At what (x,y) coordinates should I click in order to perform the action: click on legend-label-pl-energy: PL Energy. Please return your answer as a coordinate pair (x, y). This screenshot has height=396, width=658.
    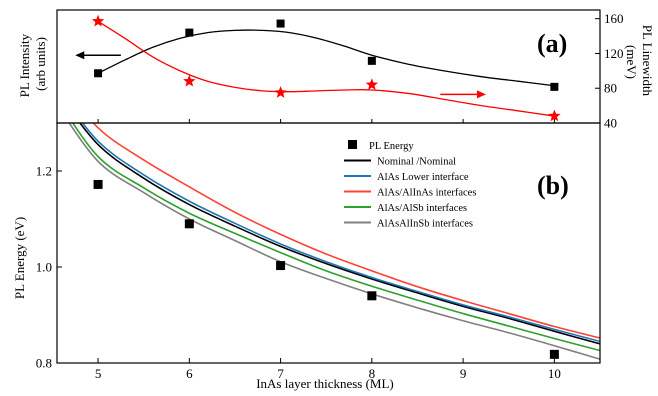
    Looking at the image, I should click on (391, 146).